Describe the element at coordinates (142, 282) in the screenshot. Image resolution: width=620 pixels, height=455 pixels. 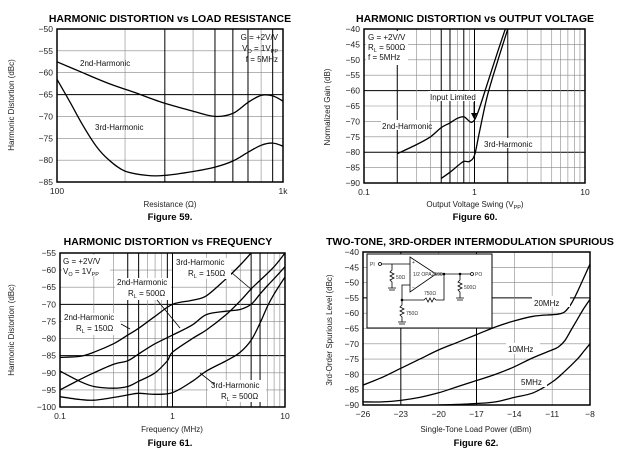
I see `label-2nd-500: 2nd-Harmonic` at that location.